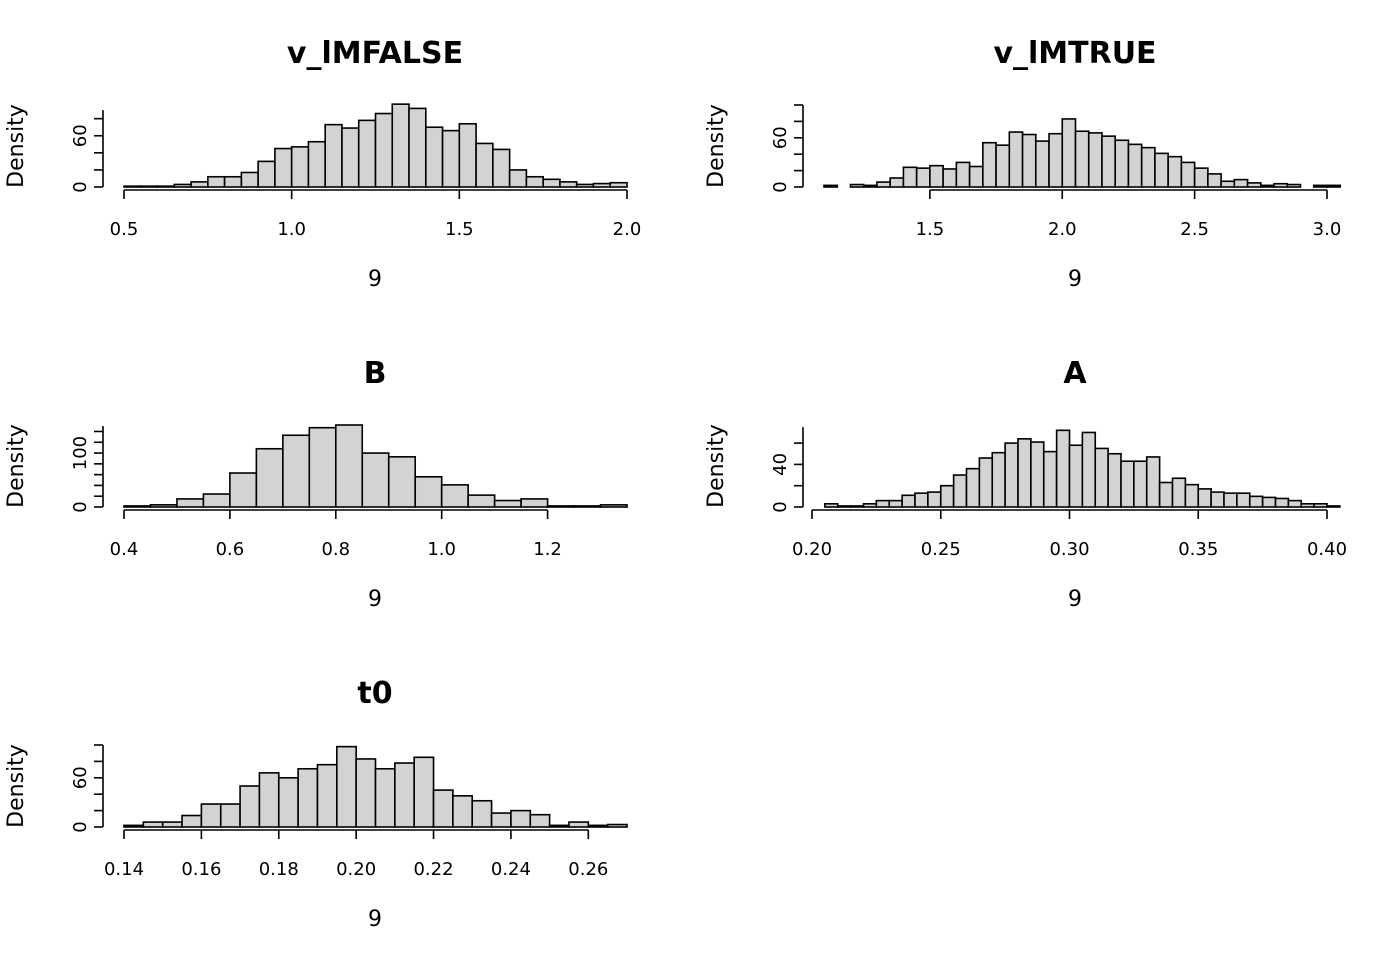  What do you see at coordinates (588, 869) in the screenshot?
I see `x-tick-label: 0.26` at bounding box center [588, 869].